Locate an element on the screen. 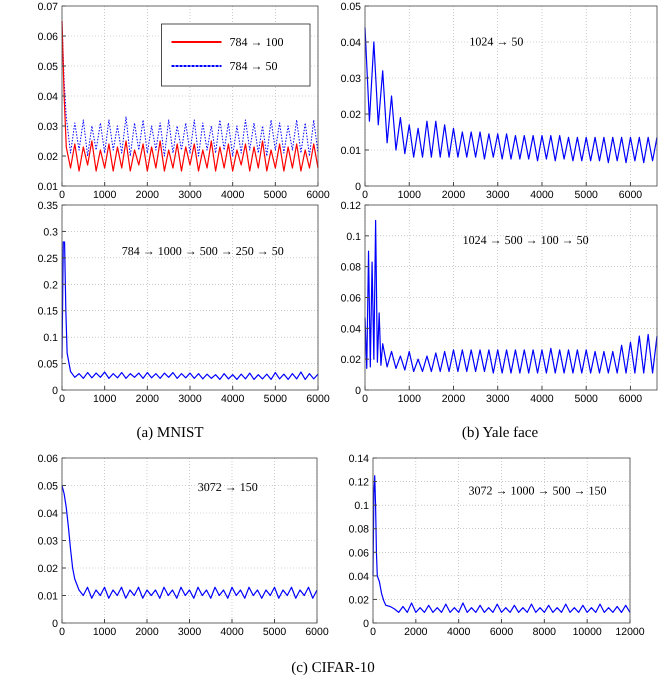 This screenshot has height=685, width=667. y-tick-label: 0.3 is located at coordinates (50, 232).